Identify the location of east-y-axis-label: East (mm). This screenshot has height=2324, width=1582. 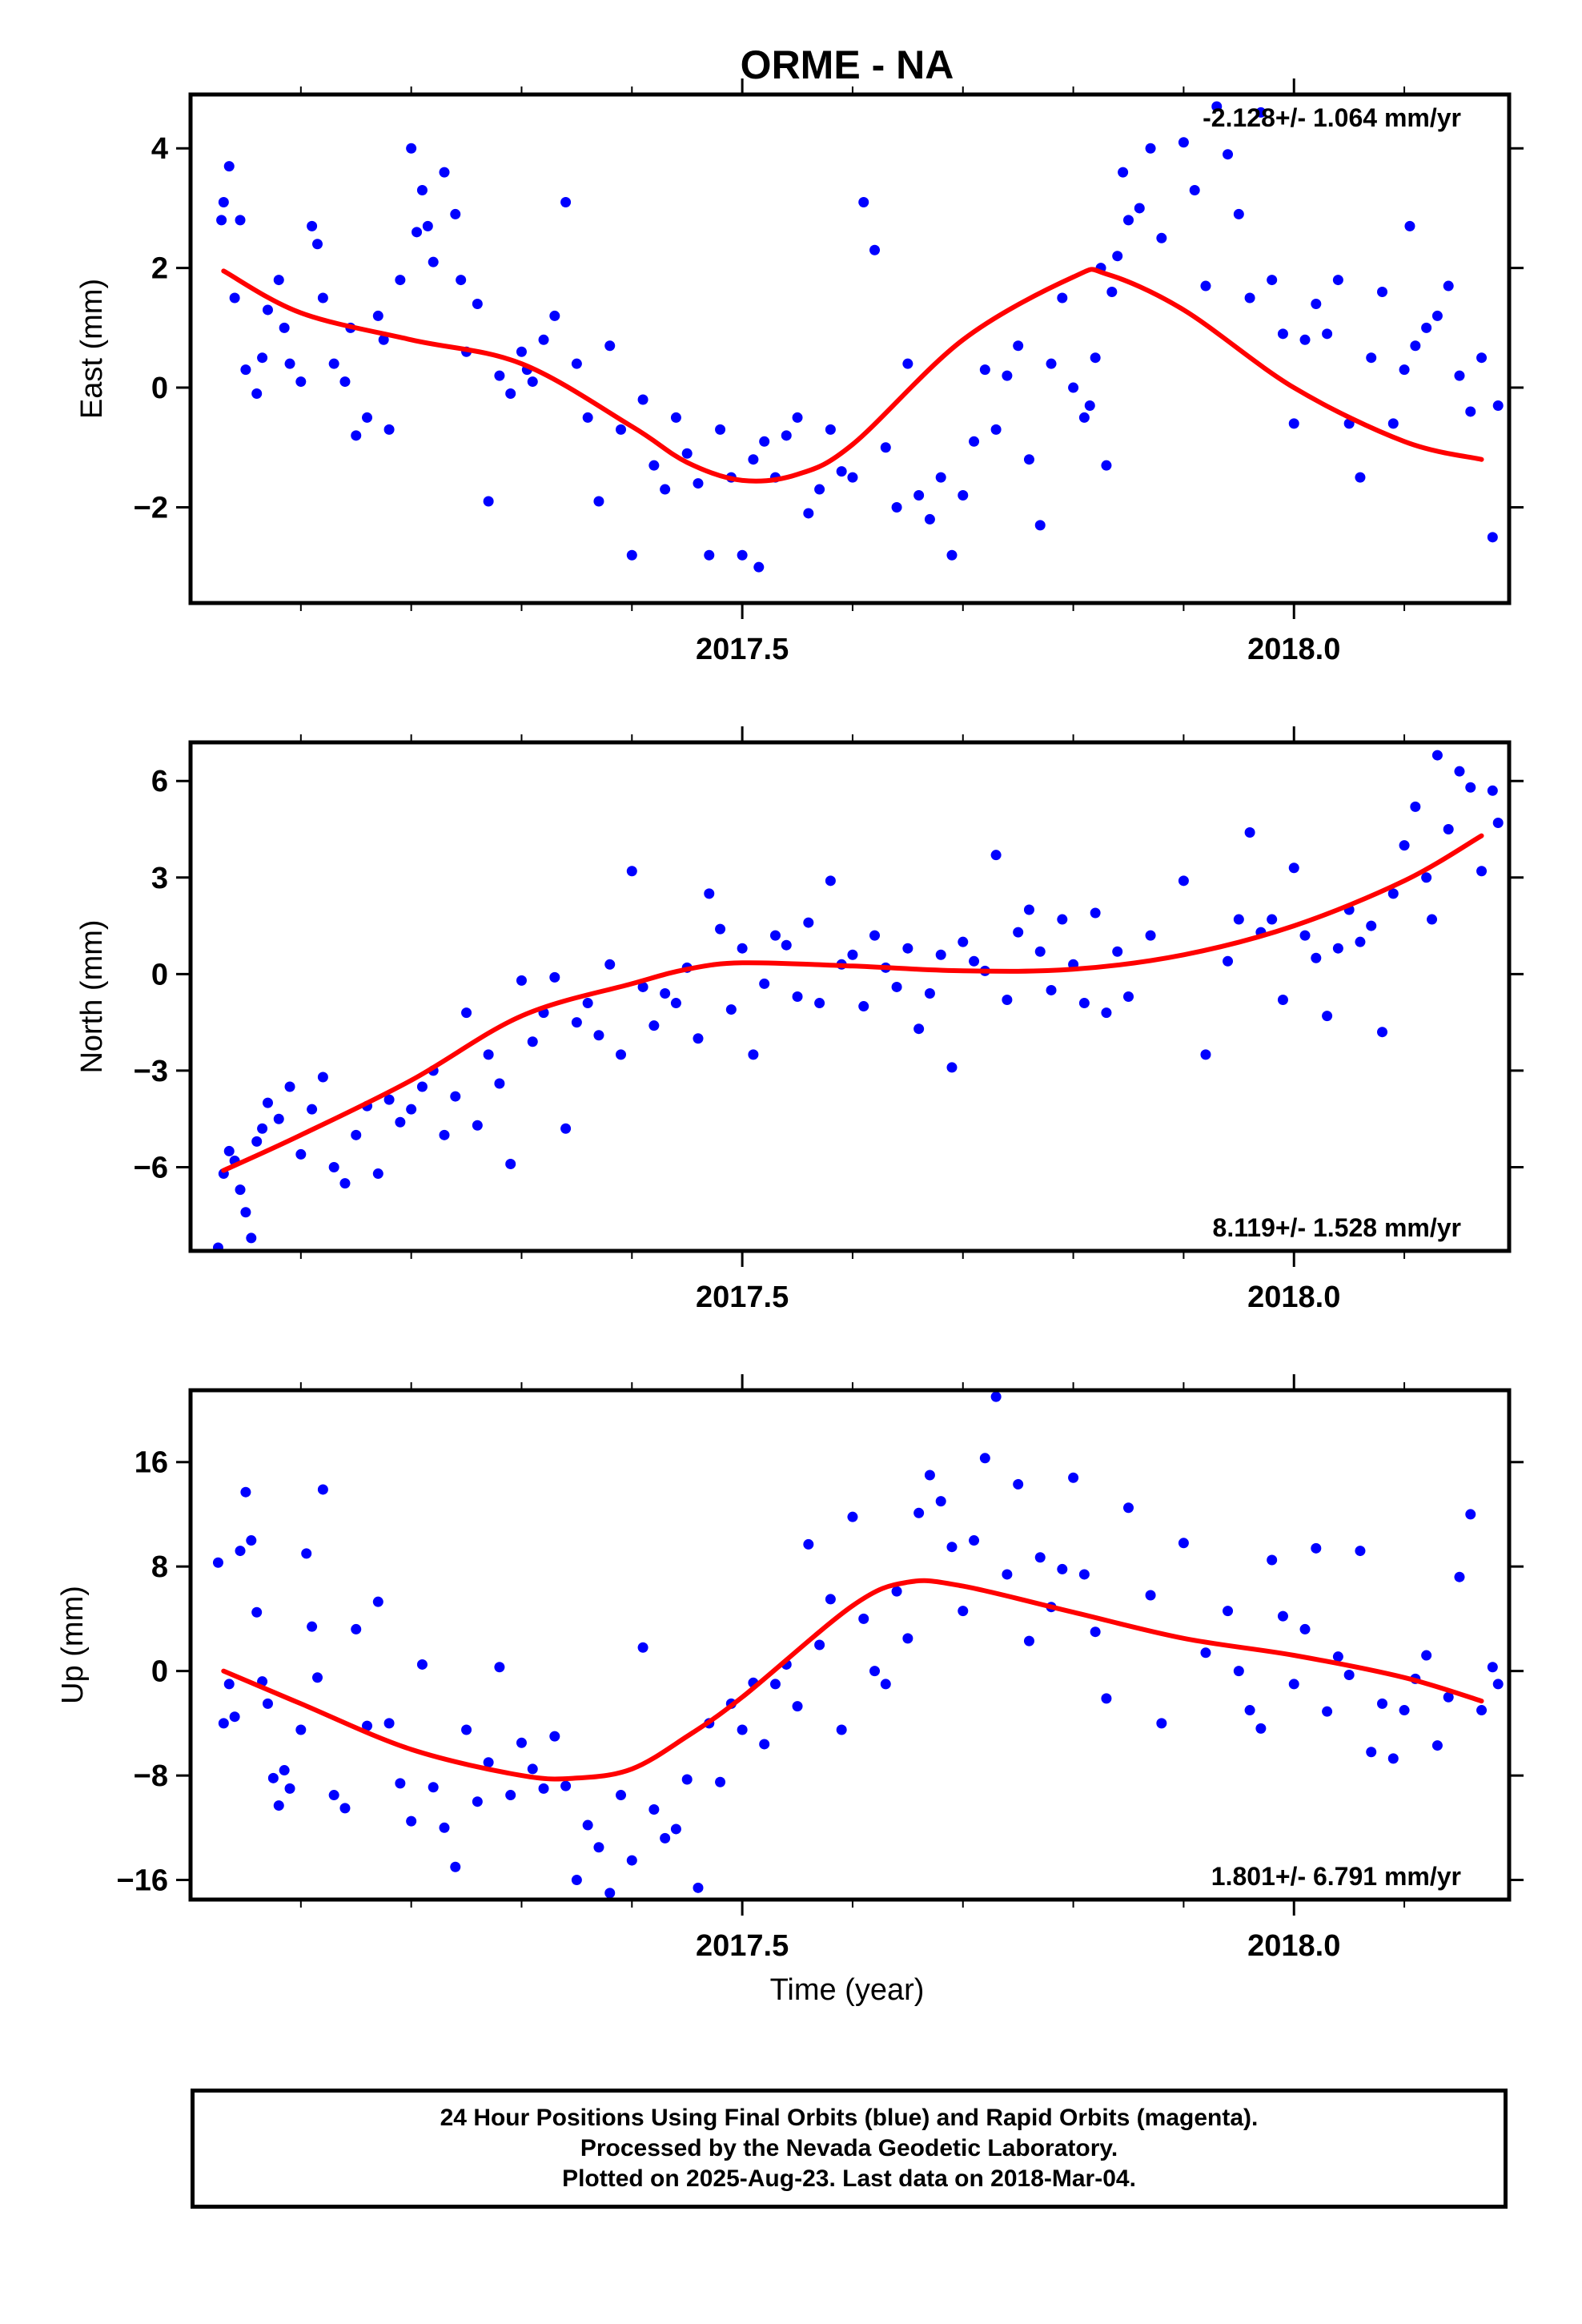
(92, 349).